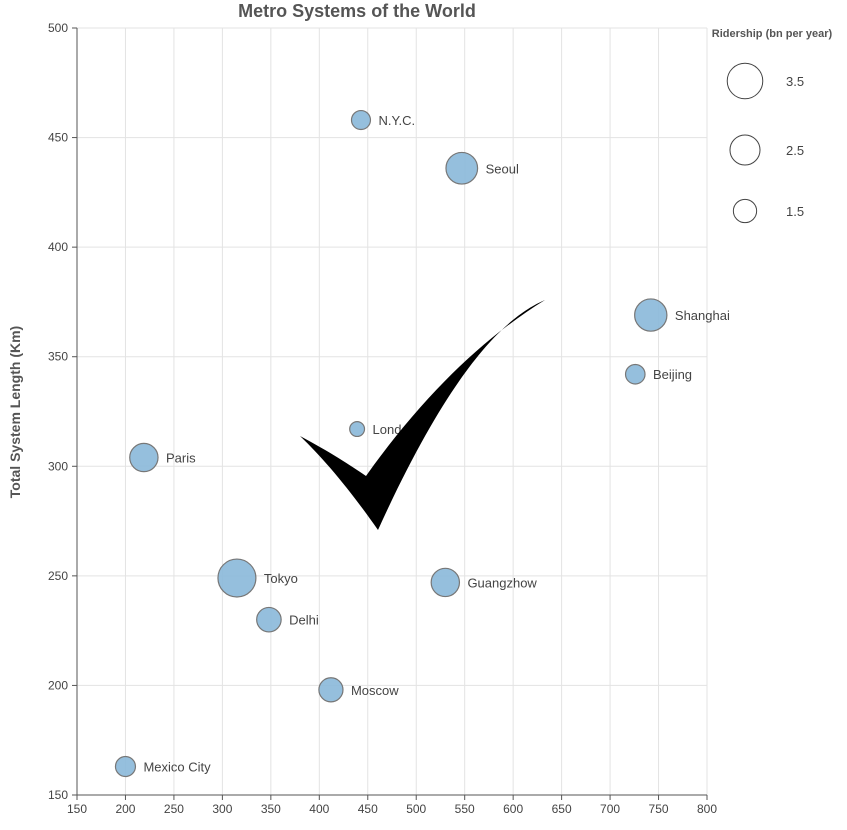 The height and width of the screenshot is (830, 847). I want to click on y-tick-label: 300, so click(58, 466).